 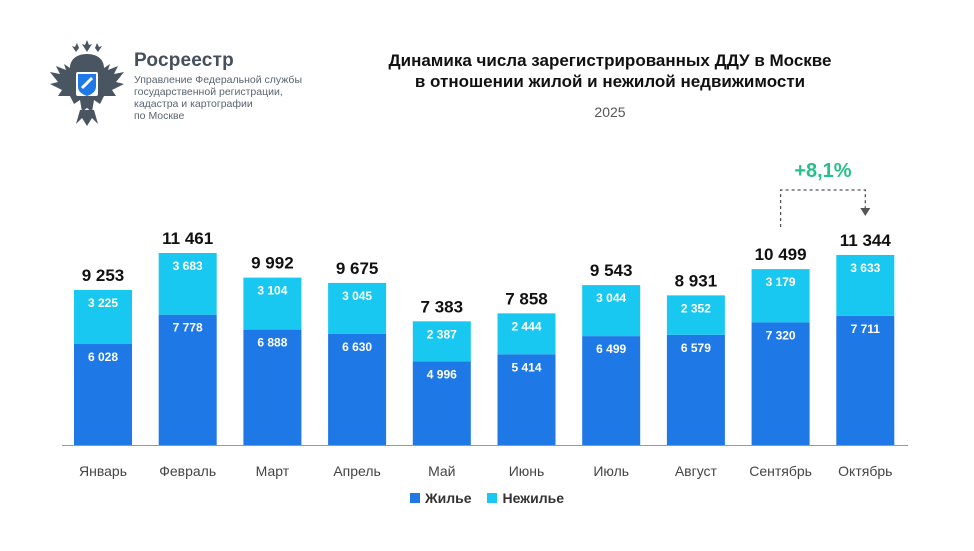 What do you see at coordinates (272, 263) in the screenshot?
I see `data-label-total: 9 992` at bounding box center [272, 263].